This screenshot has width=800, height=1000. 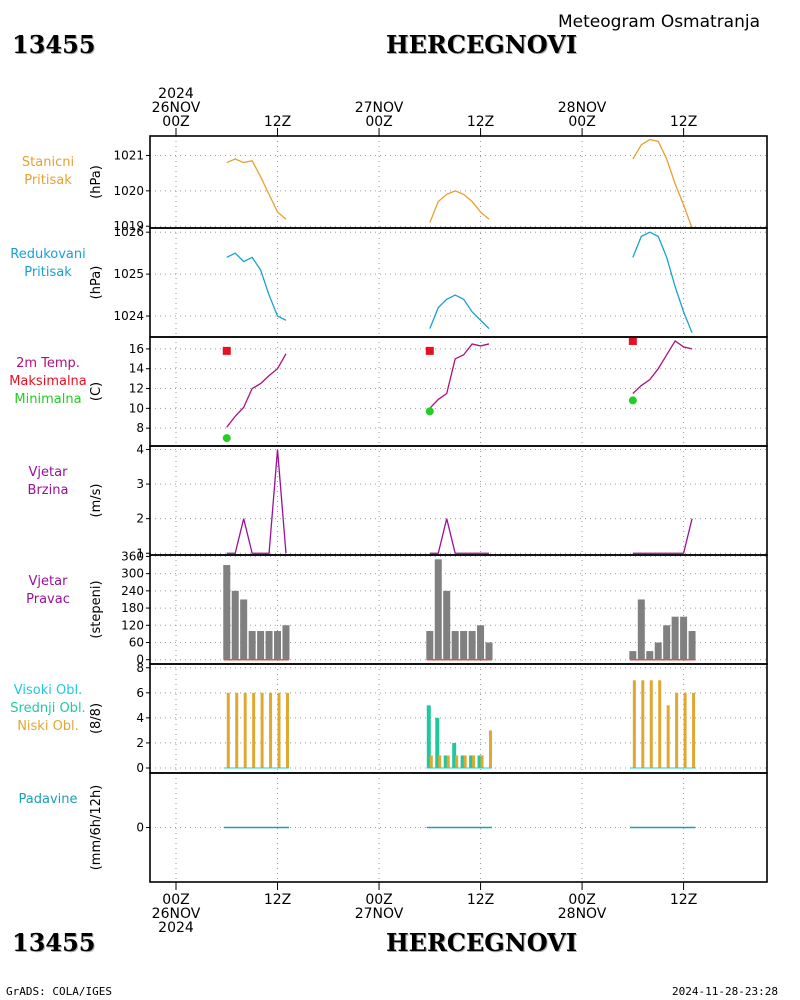 What do you see at coordinates (47, 399) in the screenshot?
I see `panel-label: Minimalna` at bounding box center [47, 399].